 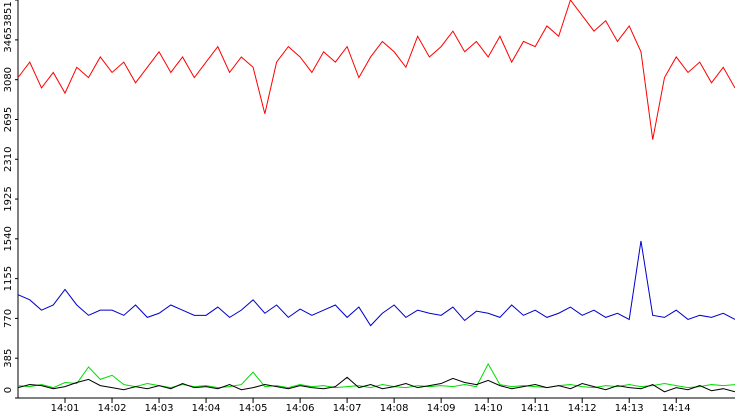 What do you see at coordinates (206, 408) in the screenshot?
I see `x-tick-label: 14:04` at bounding box center [206, 408].